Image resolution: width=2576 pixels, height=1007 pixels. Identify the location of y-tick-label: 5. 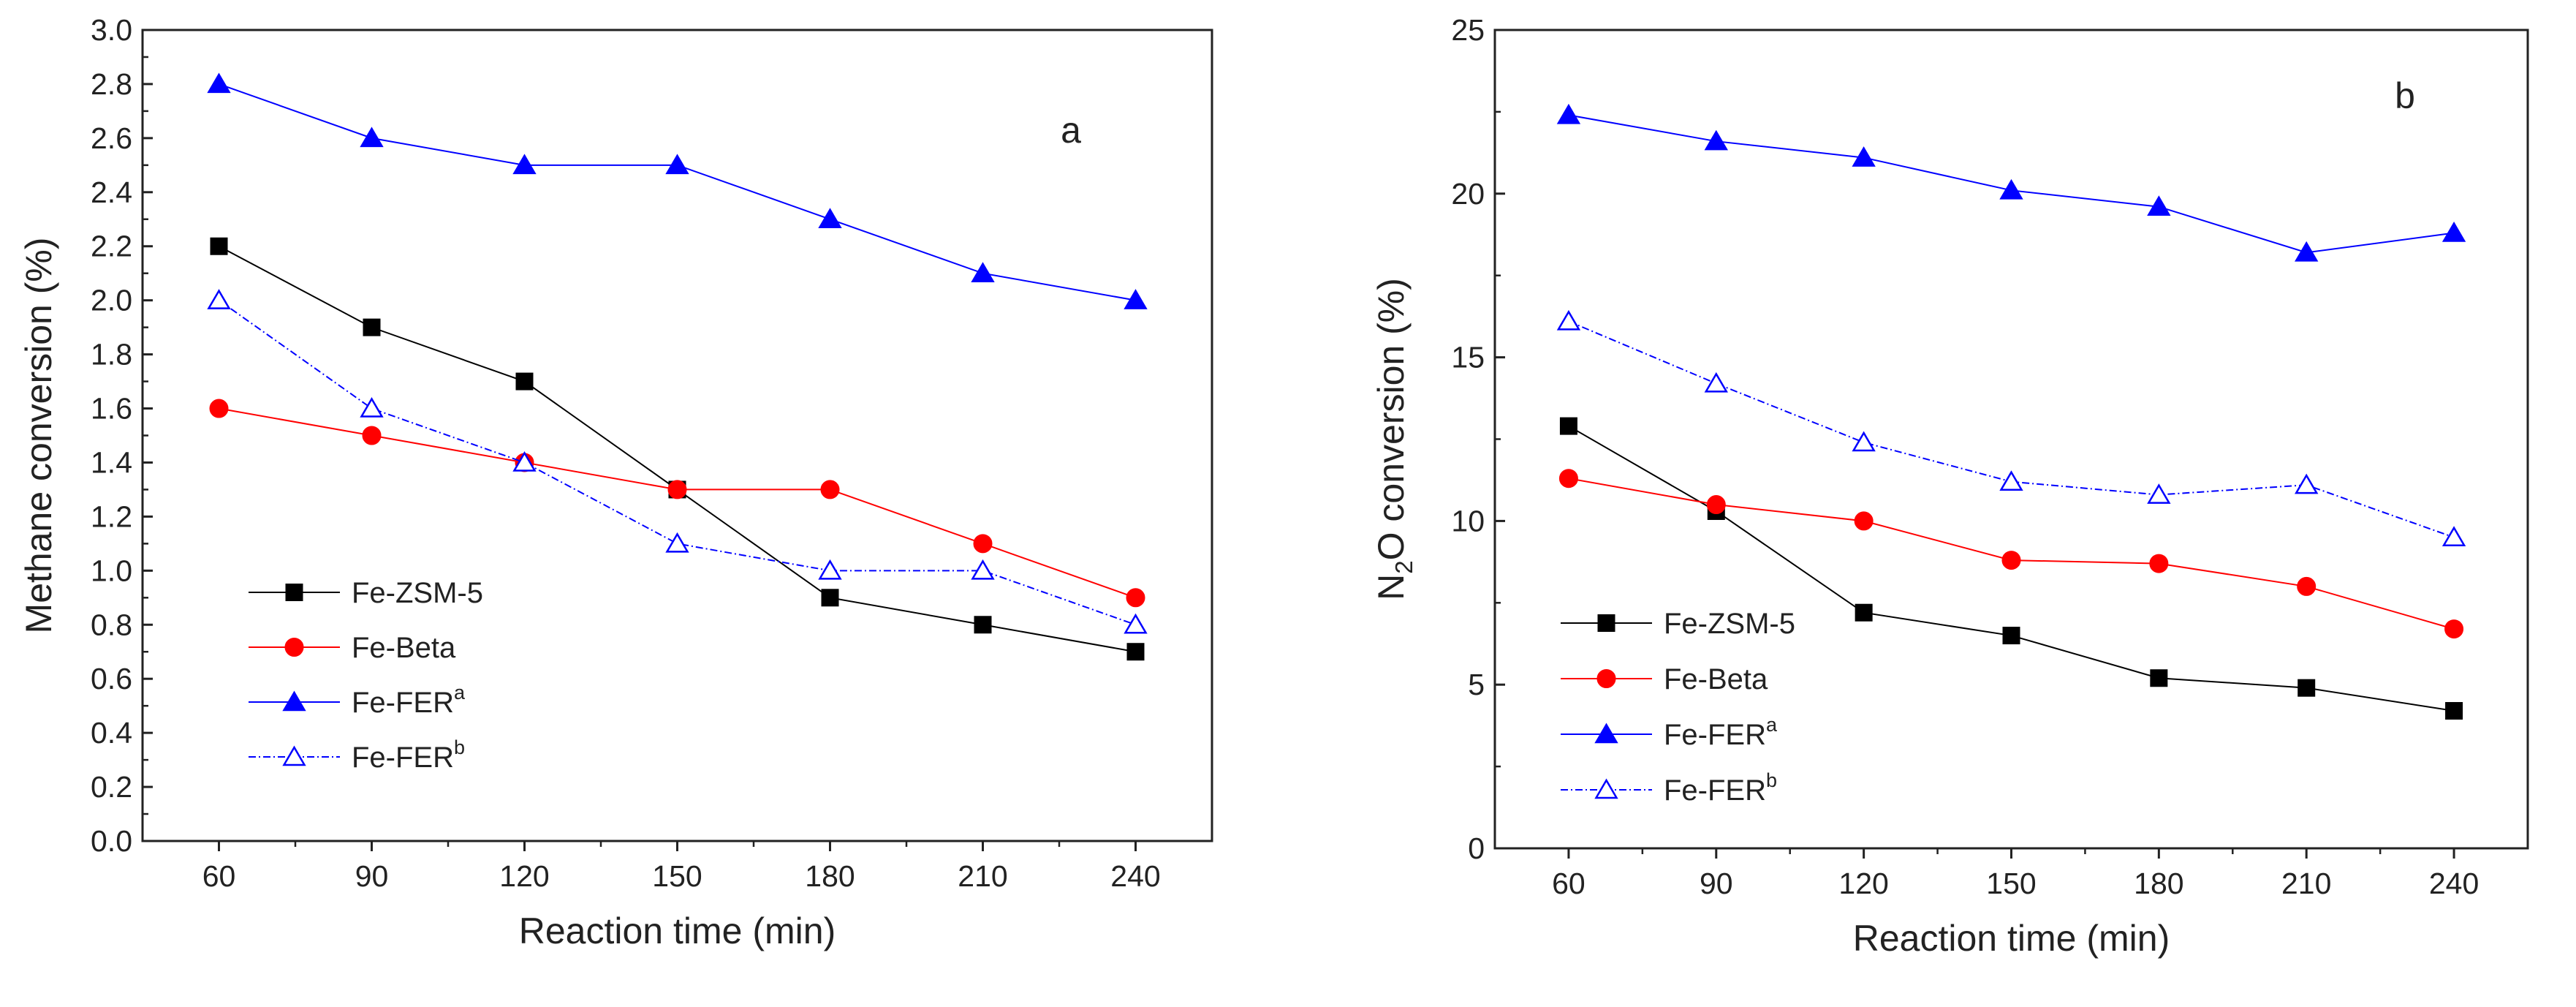
(1476, 685).